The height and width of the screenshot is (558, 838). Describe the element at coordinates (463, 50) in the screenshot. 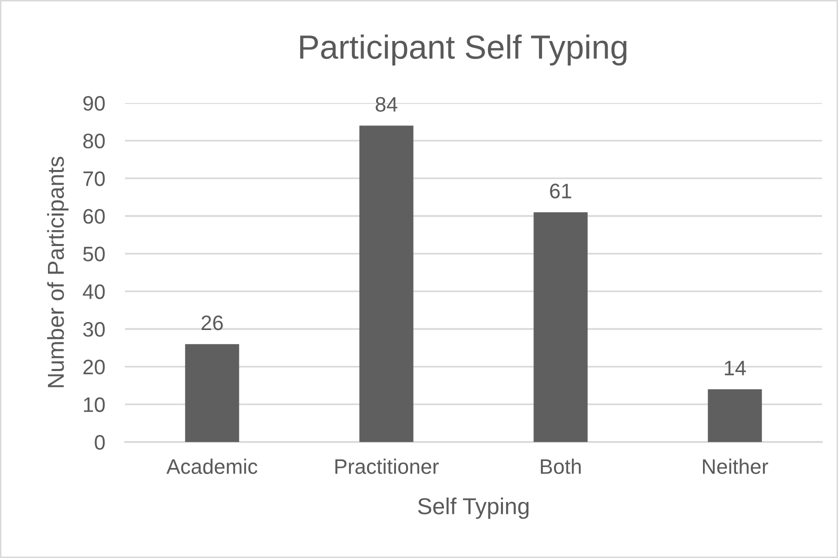

I see `chart-title: Participant Self Typing` at that location.